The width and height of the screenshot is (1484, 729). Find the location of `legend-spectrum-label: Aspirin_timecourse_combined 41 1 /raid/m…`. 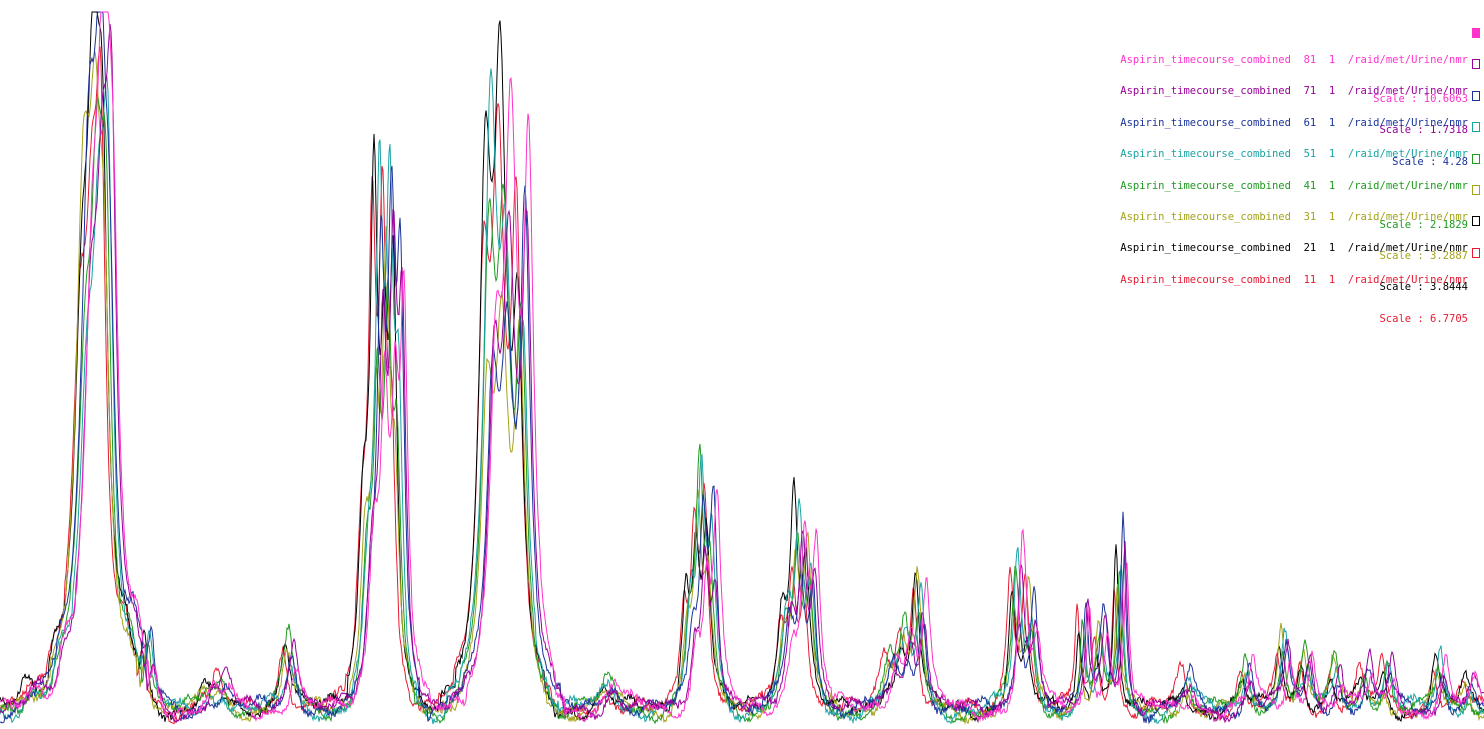

legend-spectrum-label: Aspirin_timecourse_combined 41 1 /raid/m… is located at coordinates (1294, 185).